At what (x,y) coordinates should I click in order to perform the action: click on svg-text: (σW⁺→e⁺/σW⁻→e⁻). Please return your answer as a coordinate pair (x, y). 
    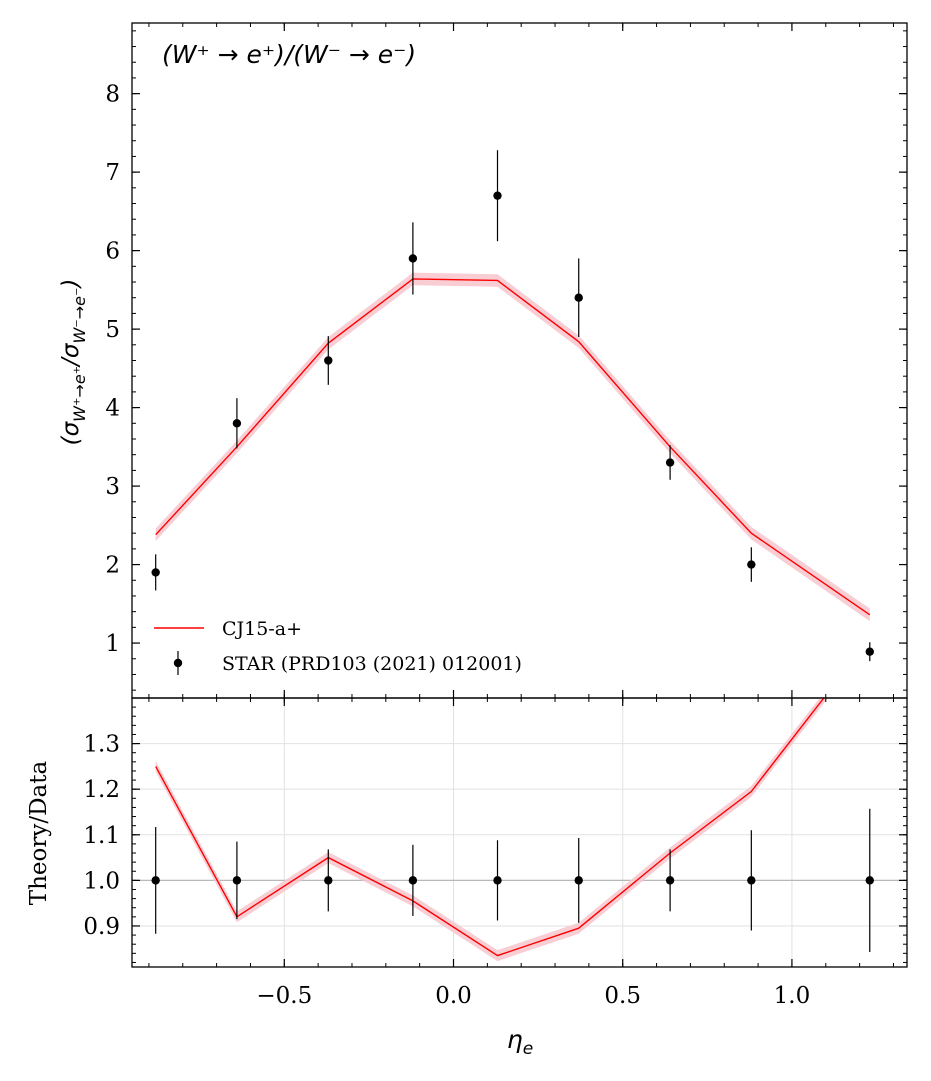
    Looking at the image, I should click on (73, 362).